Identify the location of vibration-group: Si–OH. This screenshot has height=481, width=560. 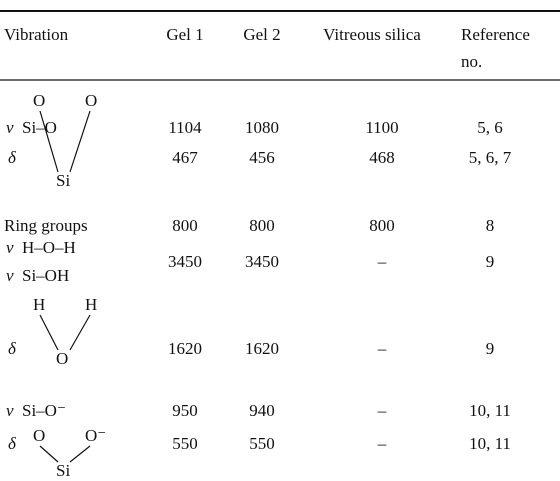
(45, 275).